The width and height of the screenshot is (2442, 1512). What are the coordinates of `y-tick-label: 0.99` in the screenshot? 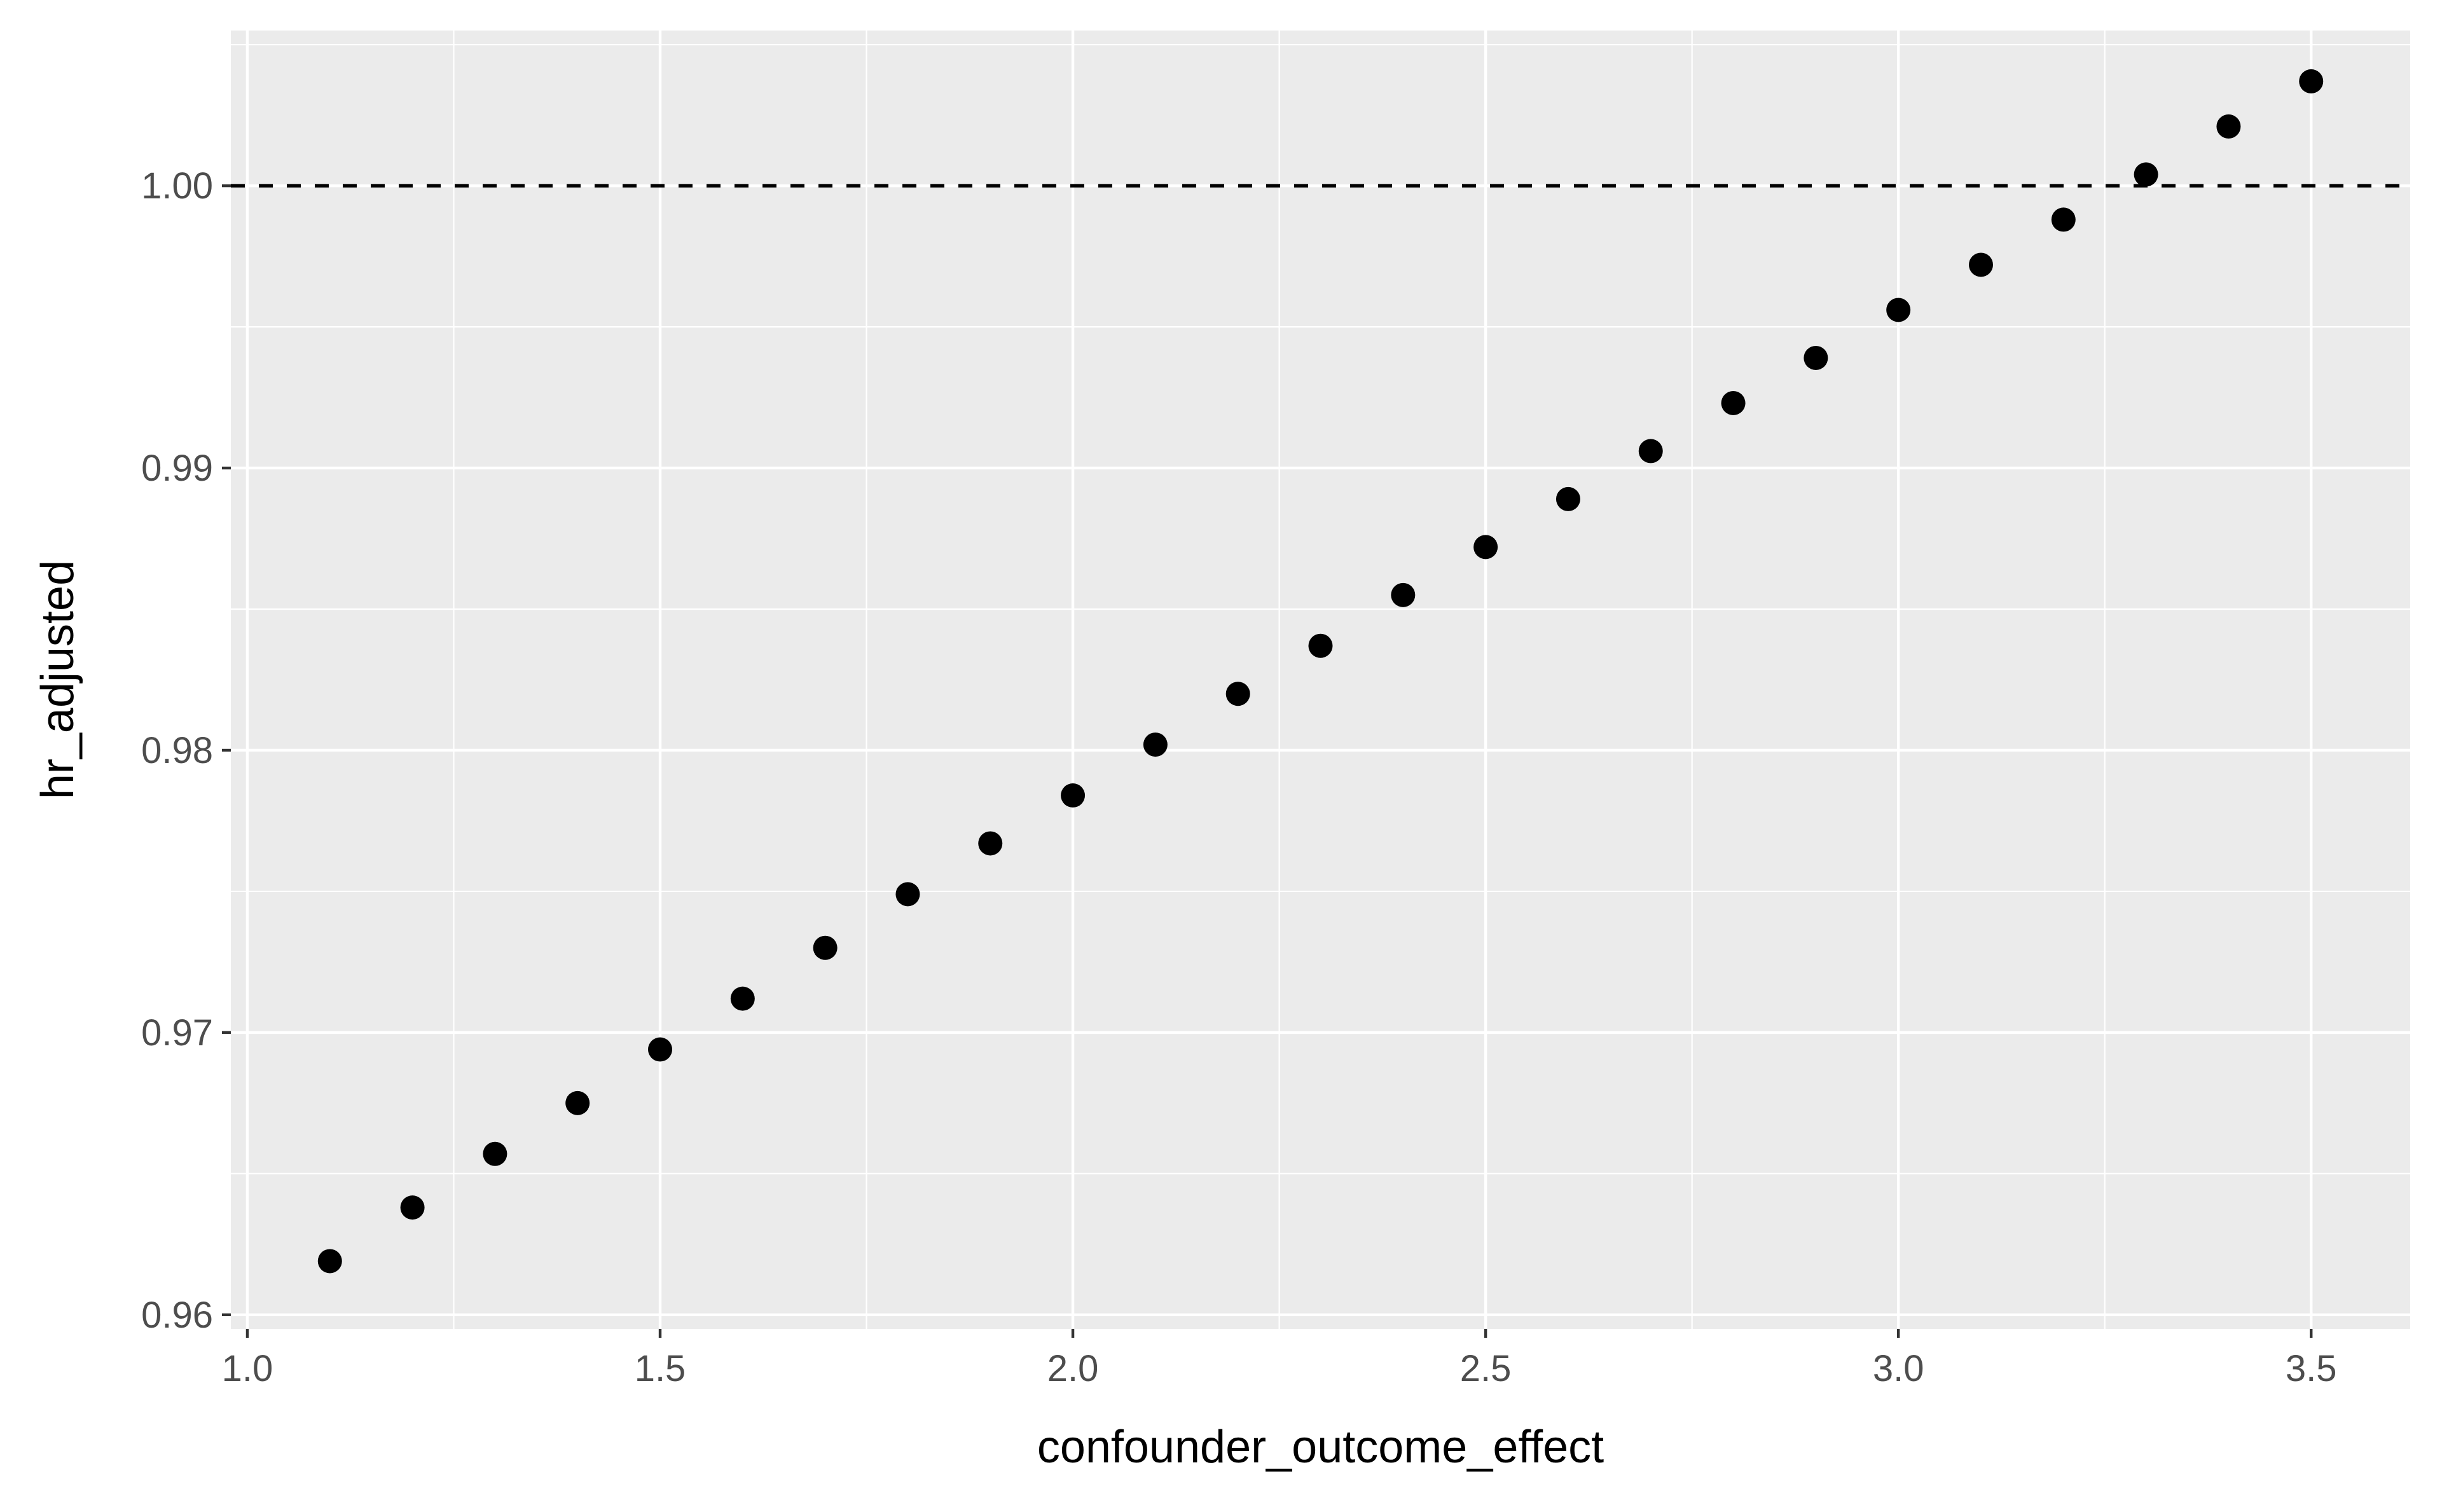 It's located at (177, 468).